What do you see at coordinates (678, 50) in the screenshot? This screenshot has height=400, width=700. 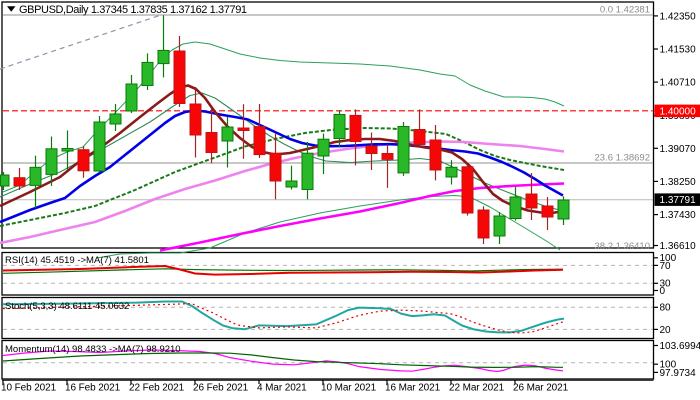 I see `svg-text: 1.41530` at bounding box center [678, 50].